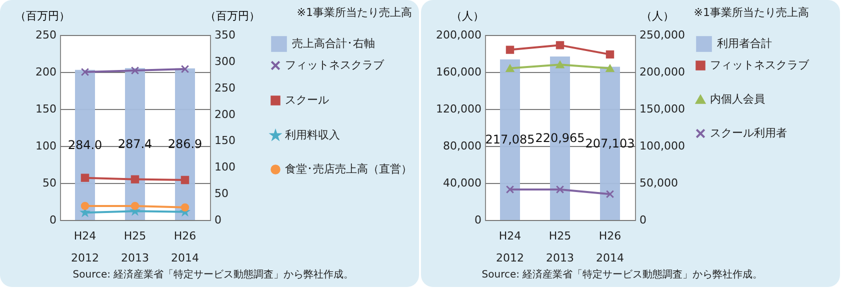  What do you see at coordinates (225, 61) in the screenshot?
I see `y2-tick-label: 300` at bounding box center [225, 61].